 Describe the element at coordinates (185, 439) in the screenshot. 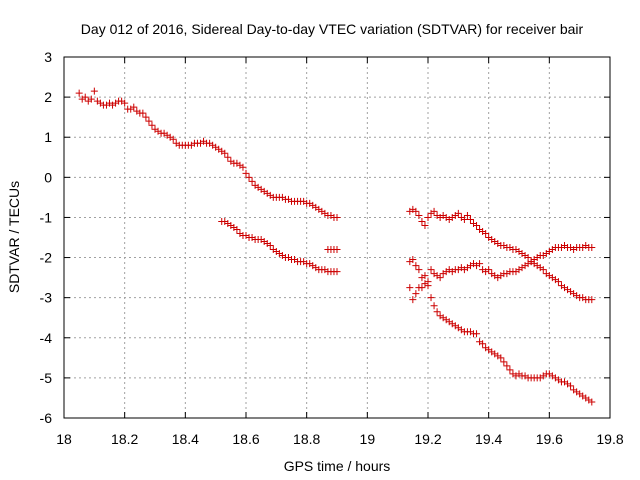

I see `x-tick-label: 18.4` at that location.